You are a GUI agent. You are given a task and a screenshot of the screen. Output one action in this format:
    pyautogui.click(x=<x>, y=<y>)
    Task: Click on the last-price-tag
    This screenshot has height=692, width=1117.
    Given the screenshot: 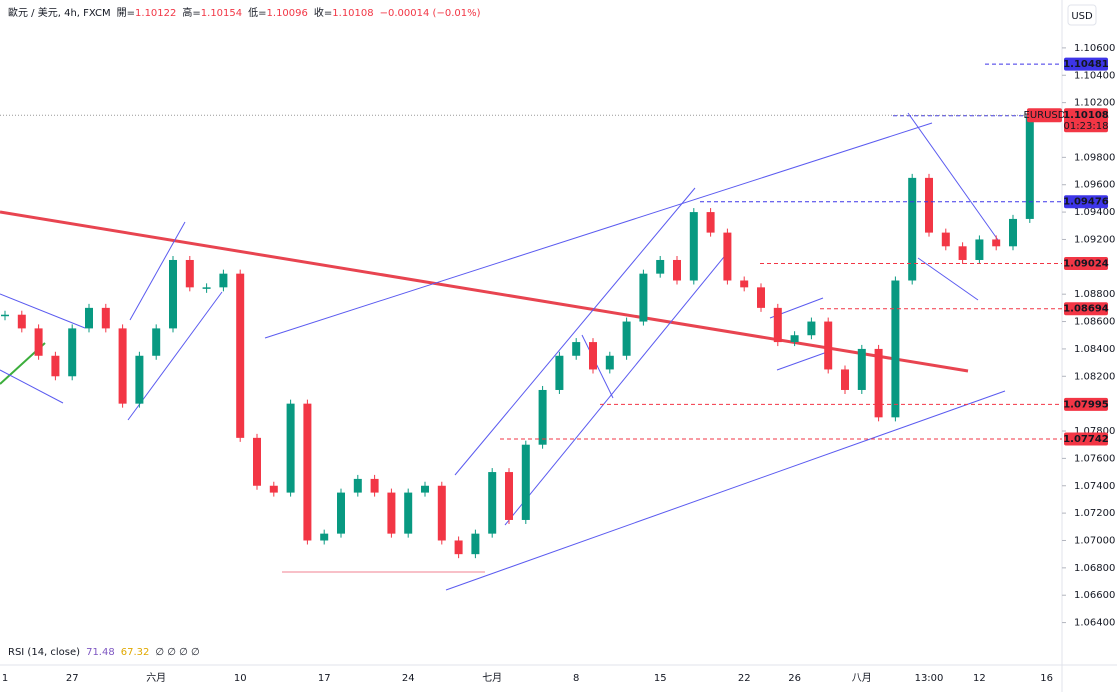 What is the action you would take?
    pyautogui.click(x=1086, y=120)
    